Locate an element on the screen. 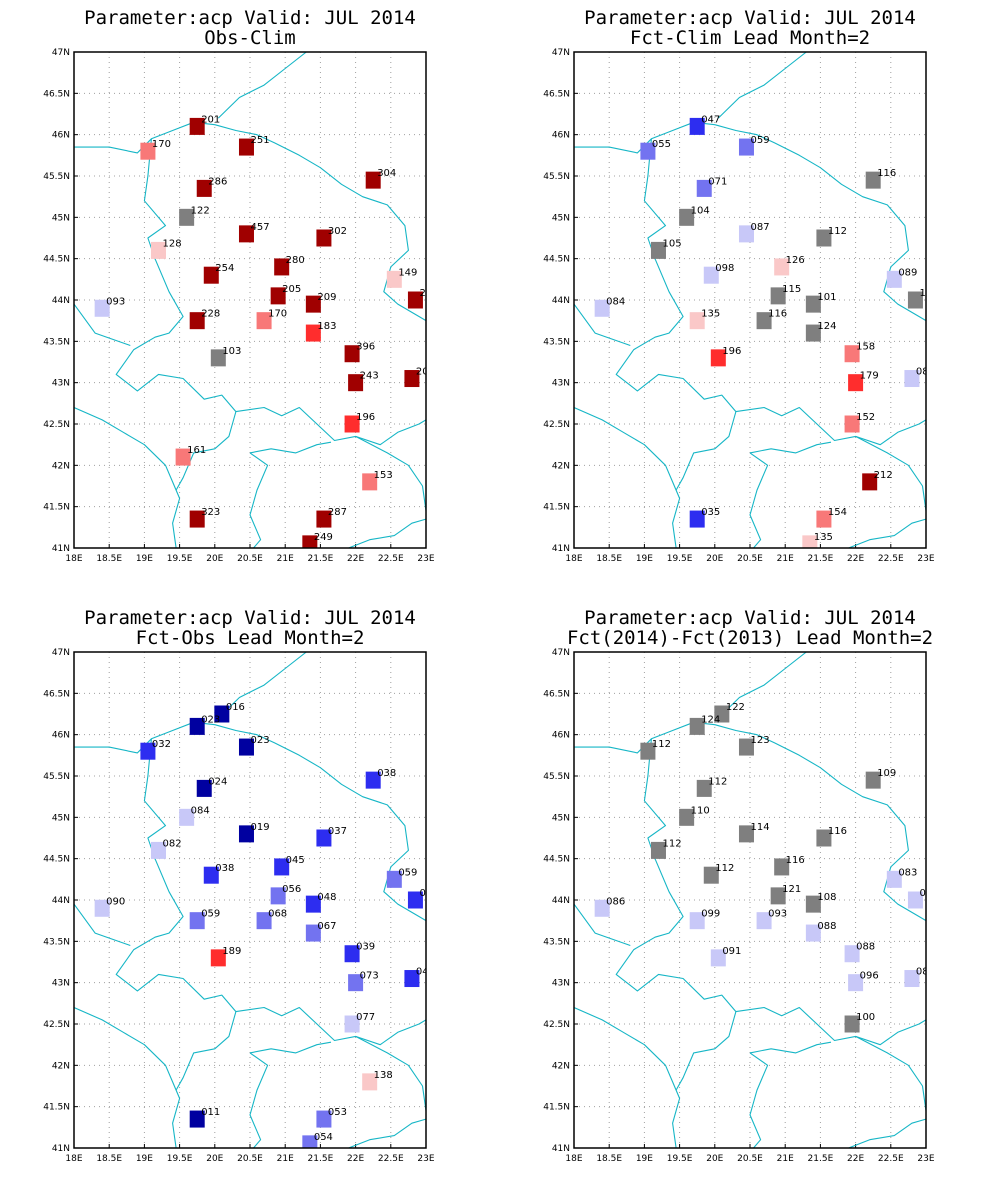  station-value-label: 085 is located at coordinates (925, 372).